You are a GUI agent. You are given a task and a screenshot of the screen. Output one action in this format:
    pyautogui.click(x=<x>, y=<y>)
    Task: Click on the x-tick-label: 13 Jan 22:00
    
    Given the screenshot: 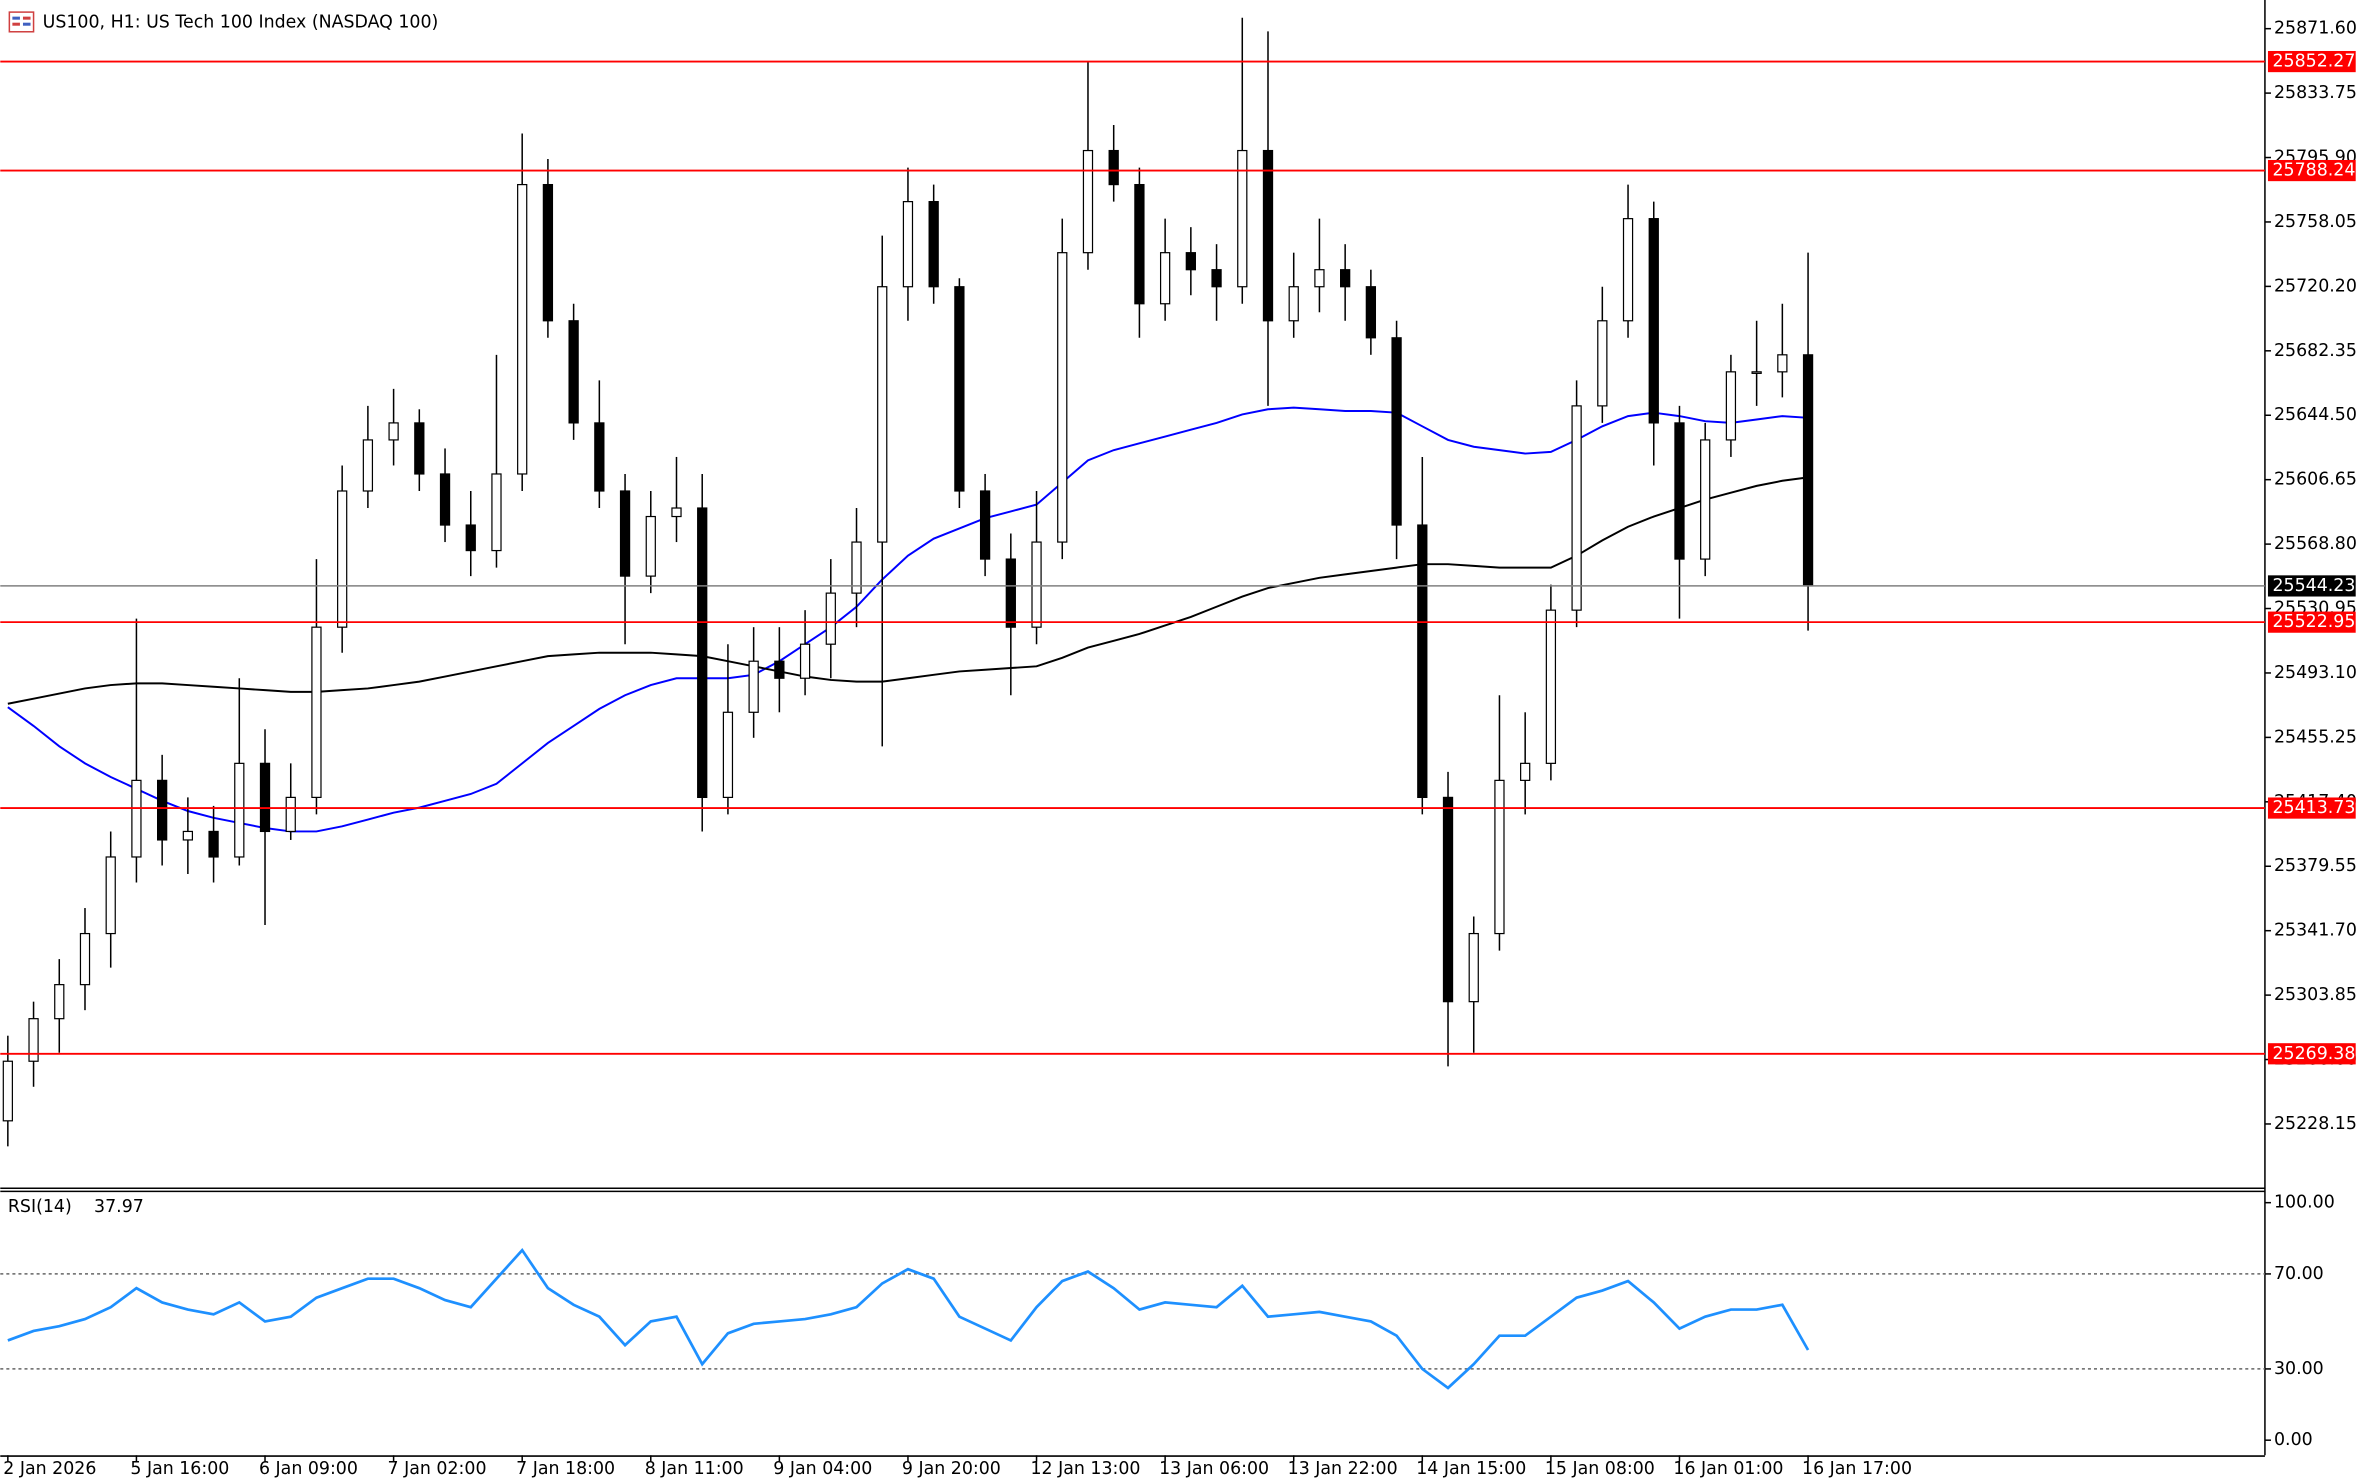 What is the action you would take?
    pyautogui.click(x=1343, y=1468)
    